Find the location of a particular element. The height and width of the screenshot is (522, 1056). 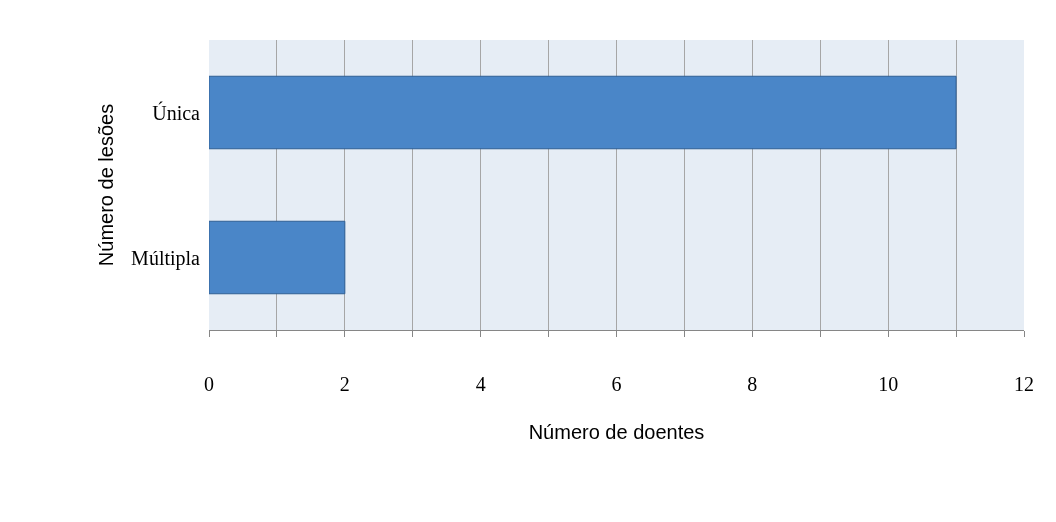

x-tick-label: 12 is located at coordinates (1024, 384).